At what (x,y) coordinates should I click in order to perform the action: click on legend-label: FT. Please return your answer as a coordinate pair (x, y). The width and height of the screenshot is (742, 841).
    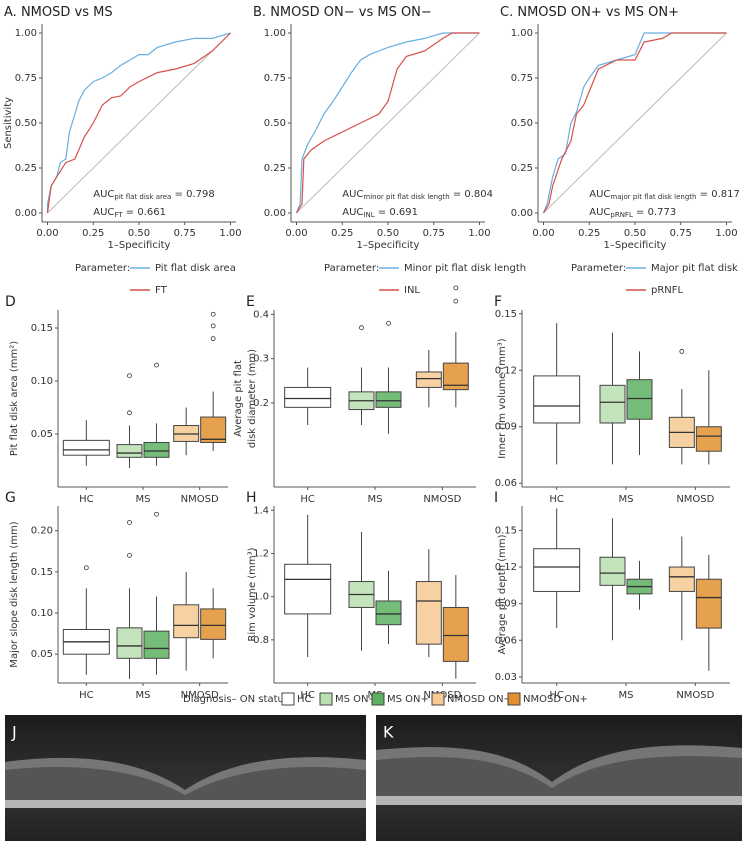
    Looking at the image, I should click on (161, 290).